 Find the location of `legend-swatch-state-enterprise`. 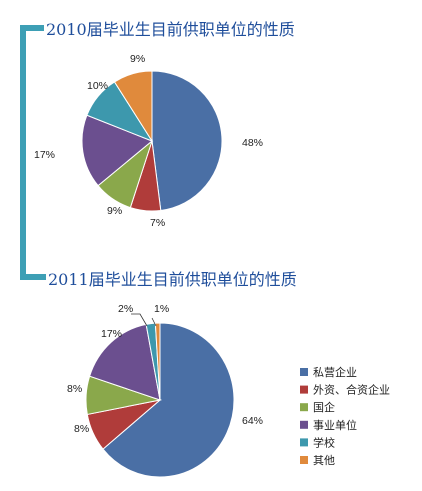

legend-swatch-state-enterprise is located at coordinates (304, 407).